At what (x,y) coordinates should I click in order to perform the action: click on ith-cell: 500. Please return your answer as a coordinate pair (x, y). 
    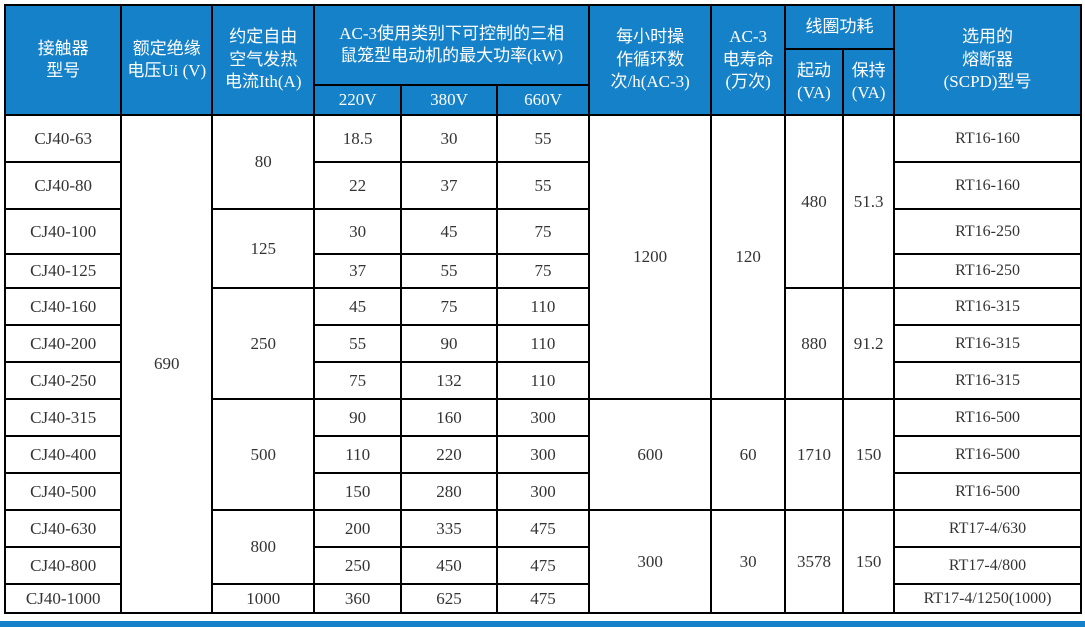
    Looking at the image, I should click on (263, 454).